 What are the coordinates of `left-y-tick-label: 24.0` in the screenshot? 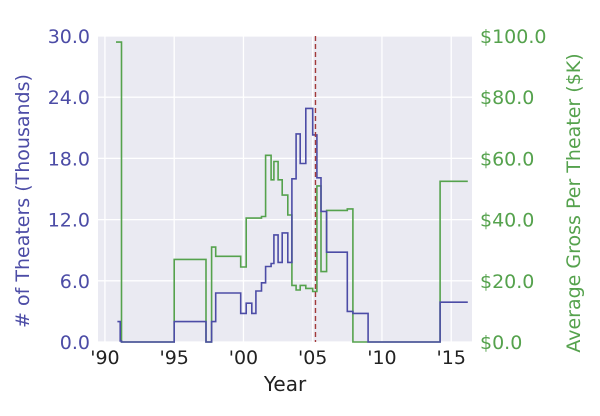 It's located at (69, 98).